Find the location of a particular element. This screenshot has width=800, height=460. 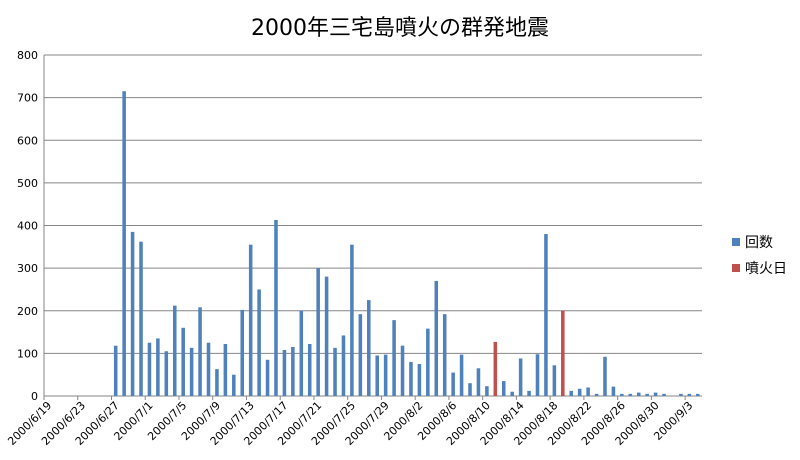

y-tick-label: 200 is located at coordinates (27, 311).